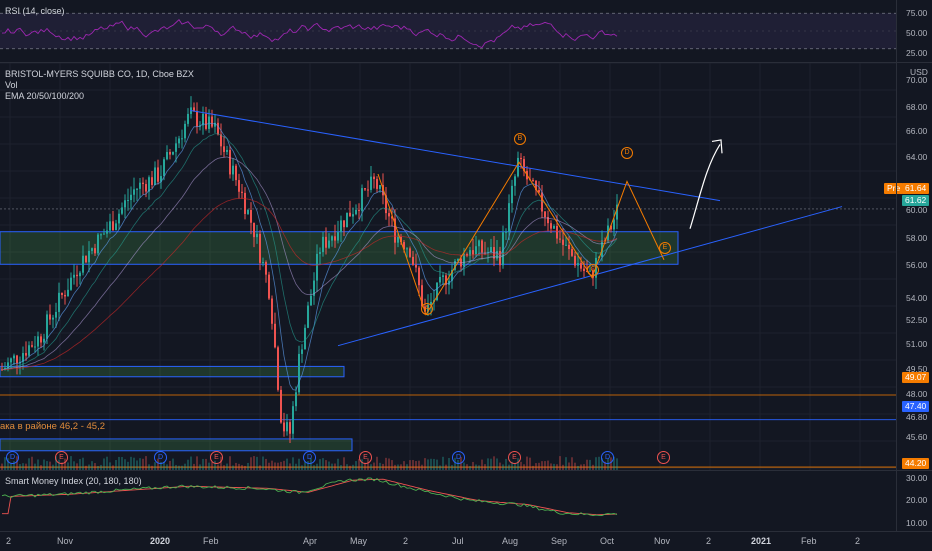 Image resolution: width=932 pixels, height=551 pixels. What do you see at coordinates (627, 153) in the screenshot?
I see `wave-label-d: D` at bounding box center [627, 153].